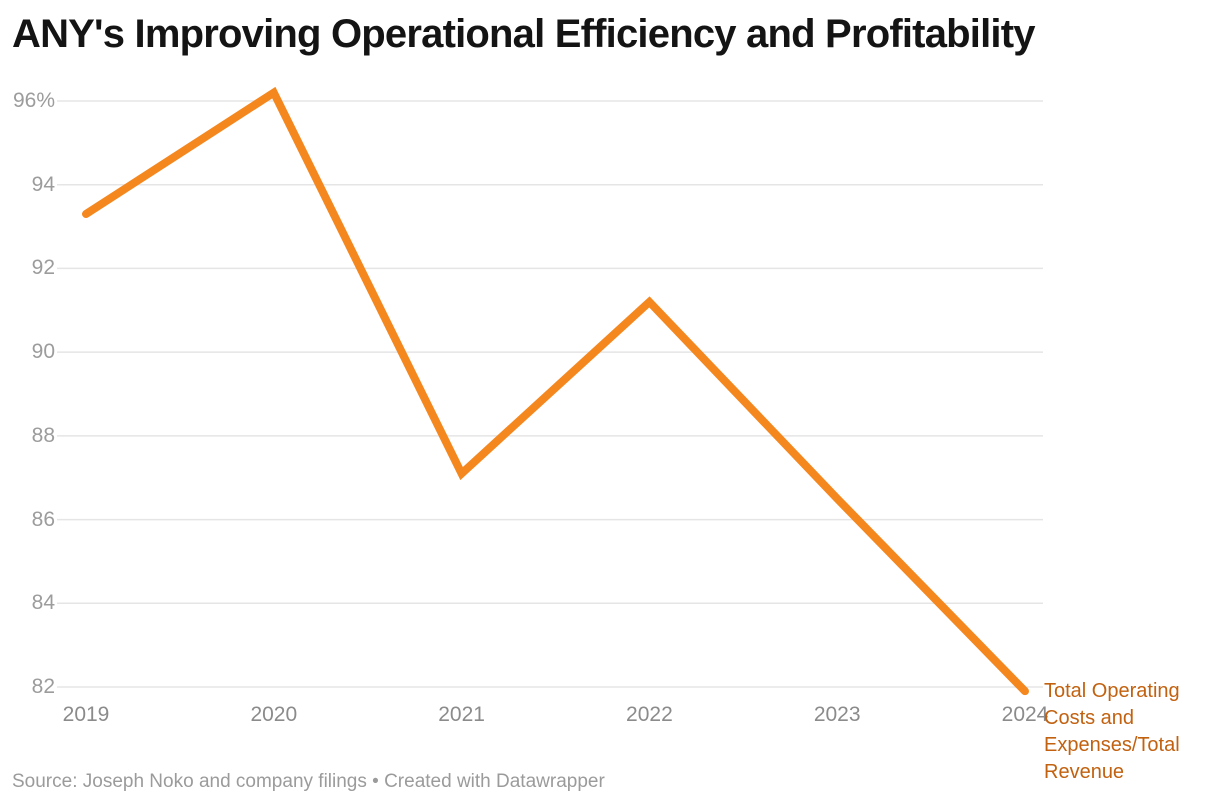 The width and height of the screenshot is (1220, 808). Describe the element at coordinates (43, 268) in the screenshot. I see `y-tick-label: 92` at that location.